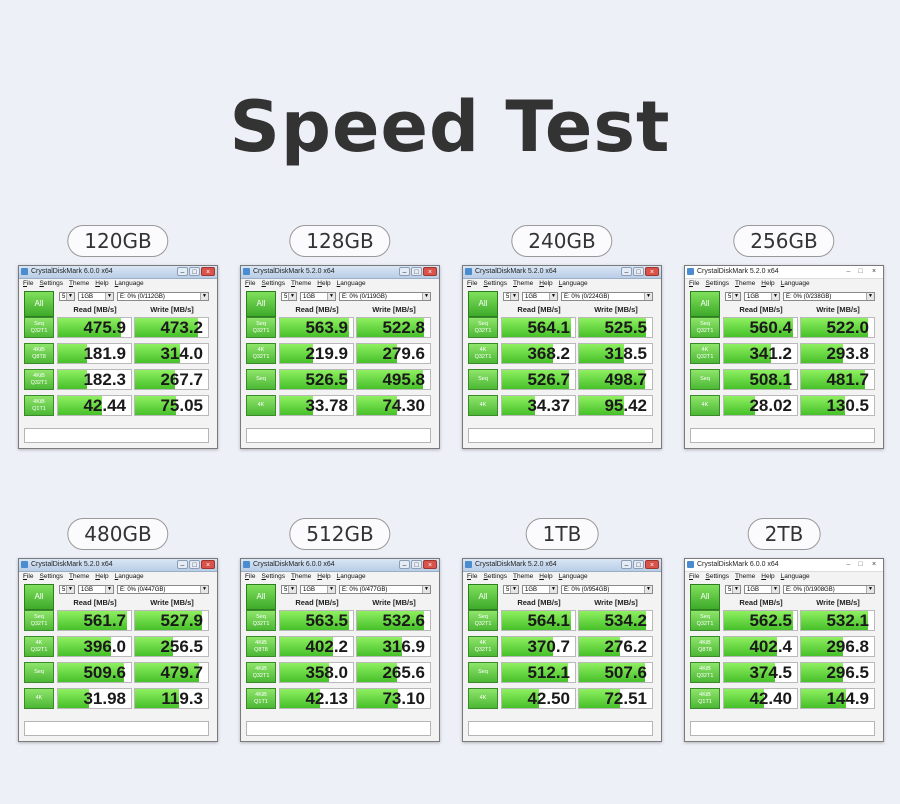  What do you see at coordinates (607, 589) in the screenshot?
I see `drive-select: E: 0% (0/954GB) ▼` at bounding box center [607, 589].